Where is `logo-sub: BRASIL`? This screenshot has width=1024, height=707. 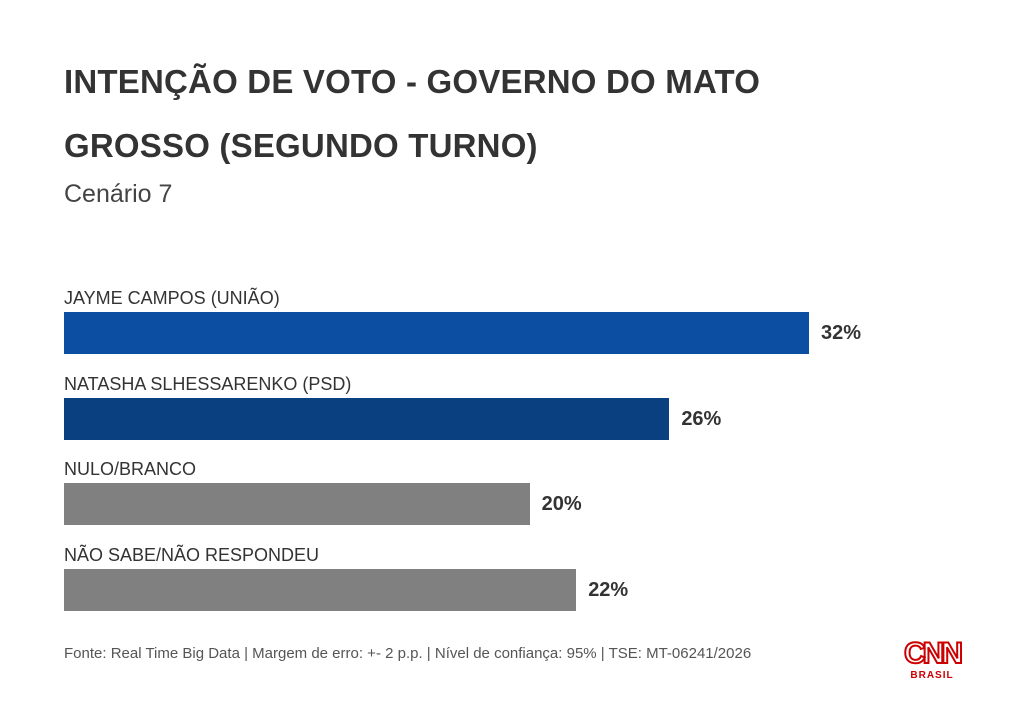
logo-sub: BRASIL is located at coordinates (932, 675).